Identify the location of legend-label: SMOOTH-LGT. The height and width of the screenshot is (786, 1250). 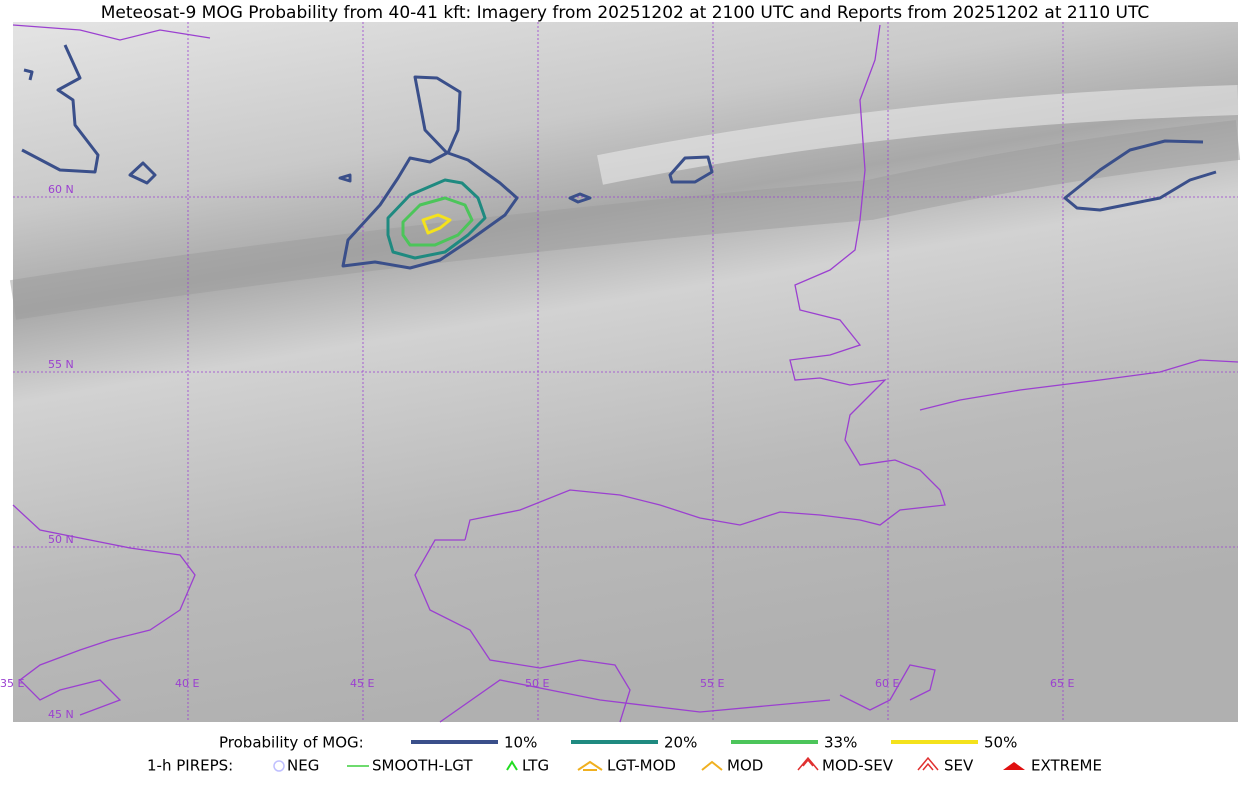
(422, 766).